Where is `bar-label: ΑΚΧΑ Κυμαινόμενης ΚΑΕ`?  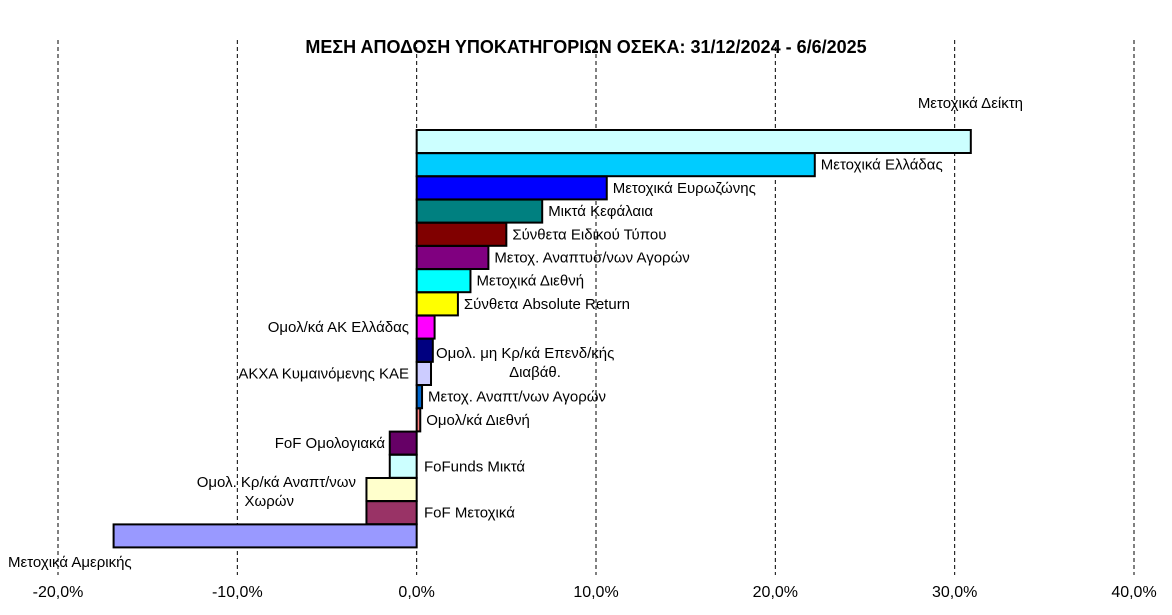 bar-label: ΑΚΧΑ Κυμαινόμενης ΚΑΕ is located at coordinates (323, 374).